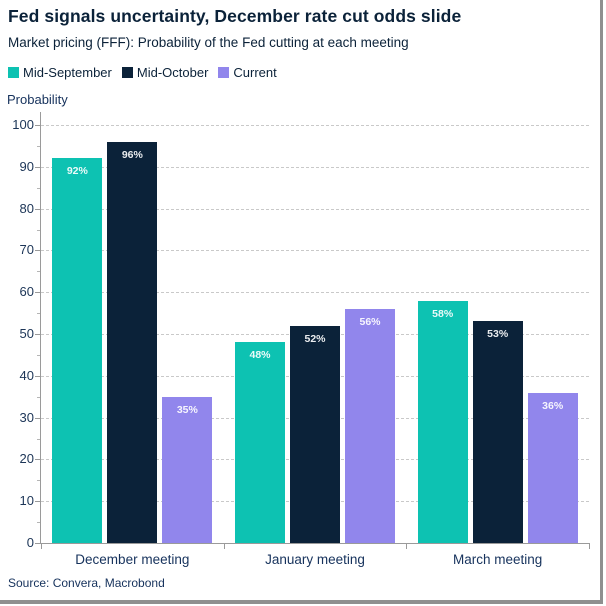  I want to click on y-axis-tick-label: 60, so click(26, 292).